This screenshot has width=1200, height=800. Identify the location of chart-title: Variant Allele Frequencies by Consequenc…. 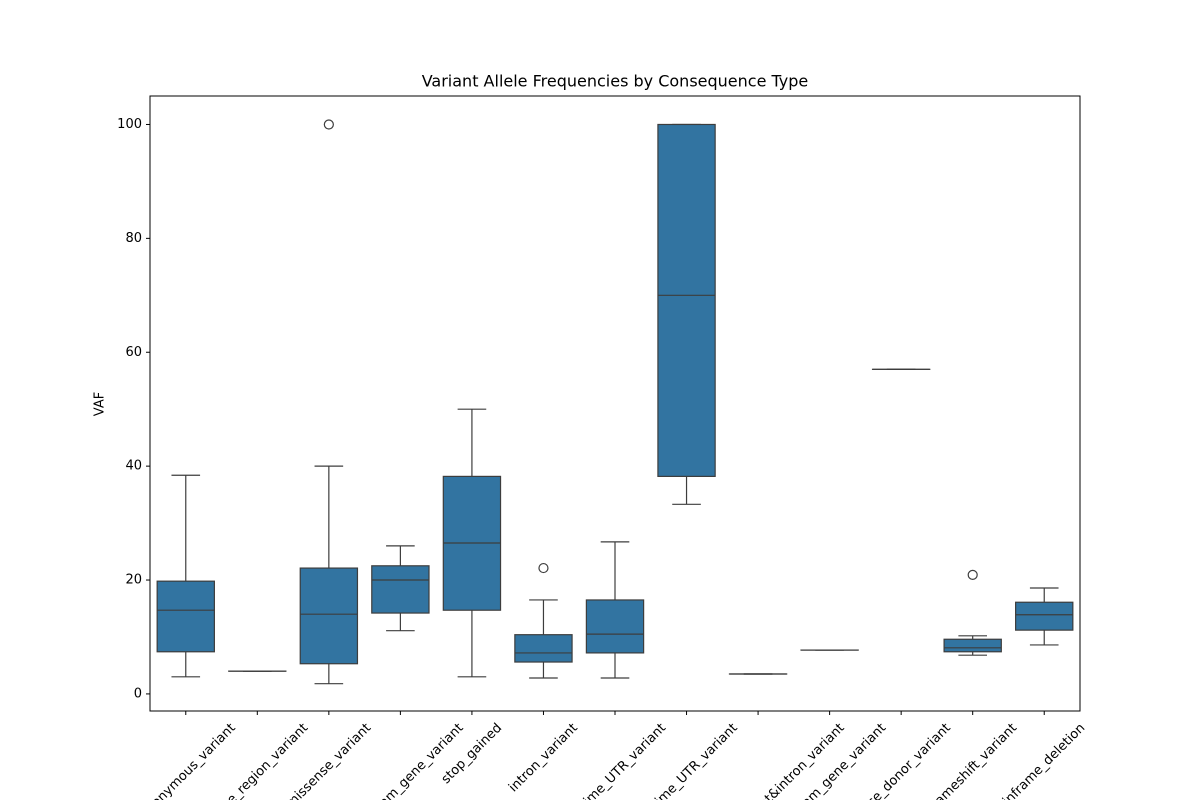
(615, 81).